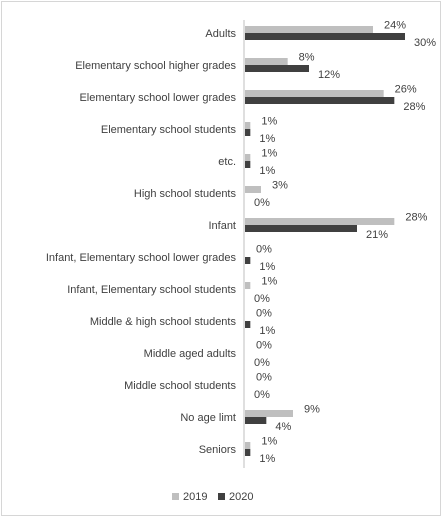  I want to click on category-label: Infant, Elementary school students, so click(151, 290).